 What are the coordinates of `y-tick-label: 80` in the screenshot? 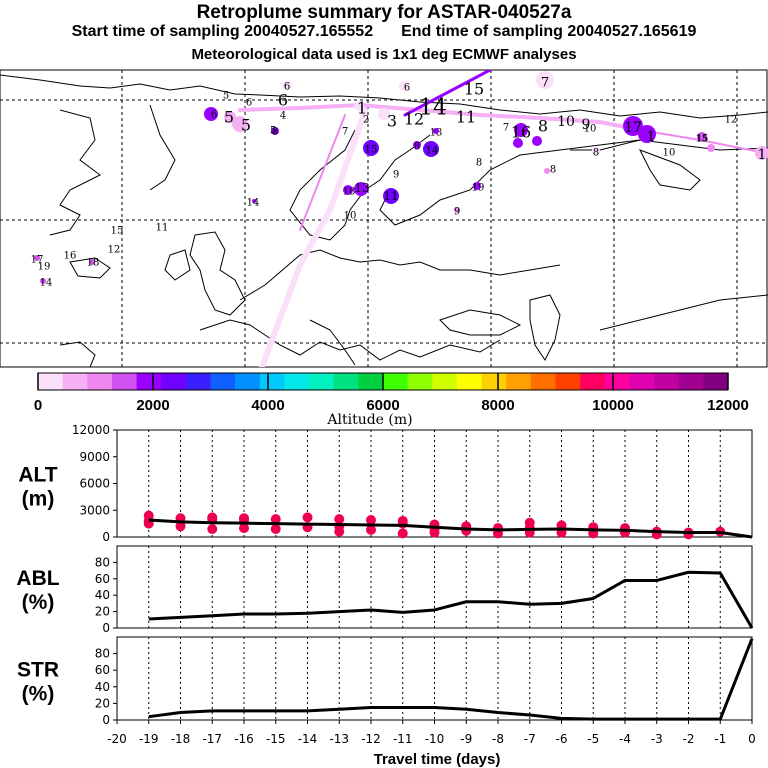 It's located at (102, 654).